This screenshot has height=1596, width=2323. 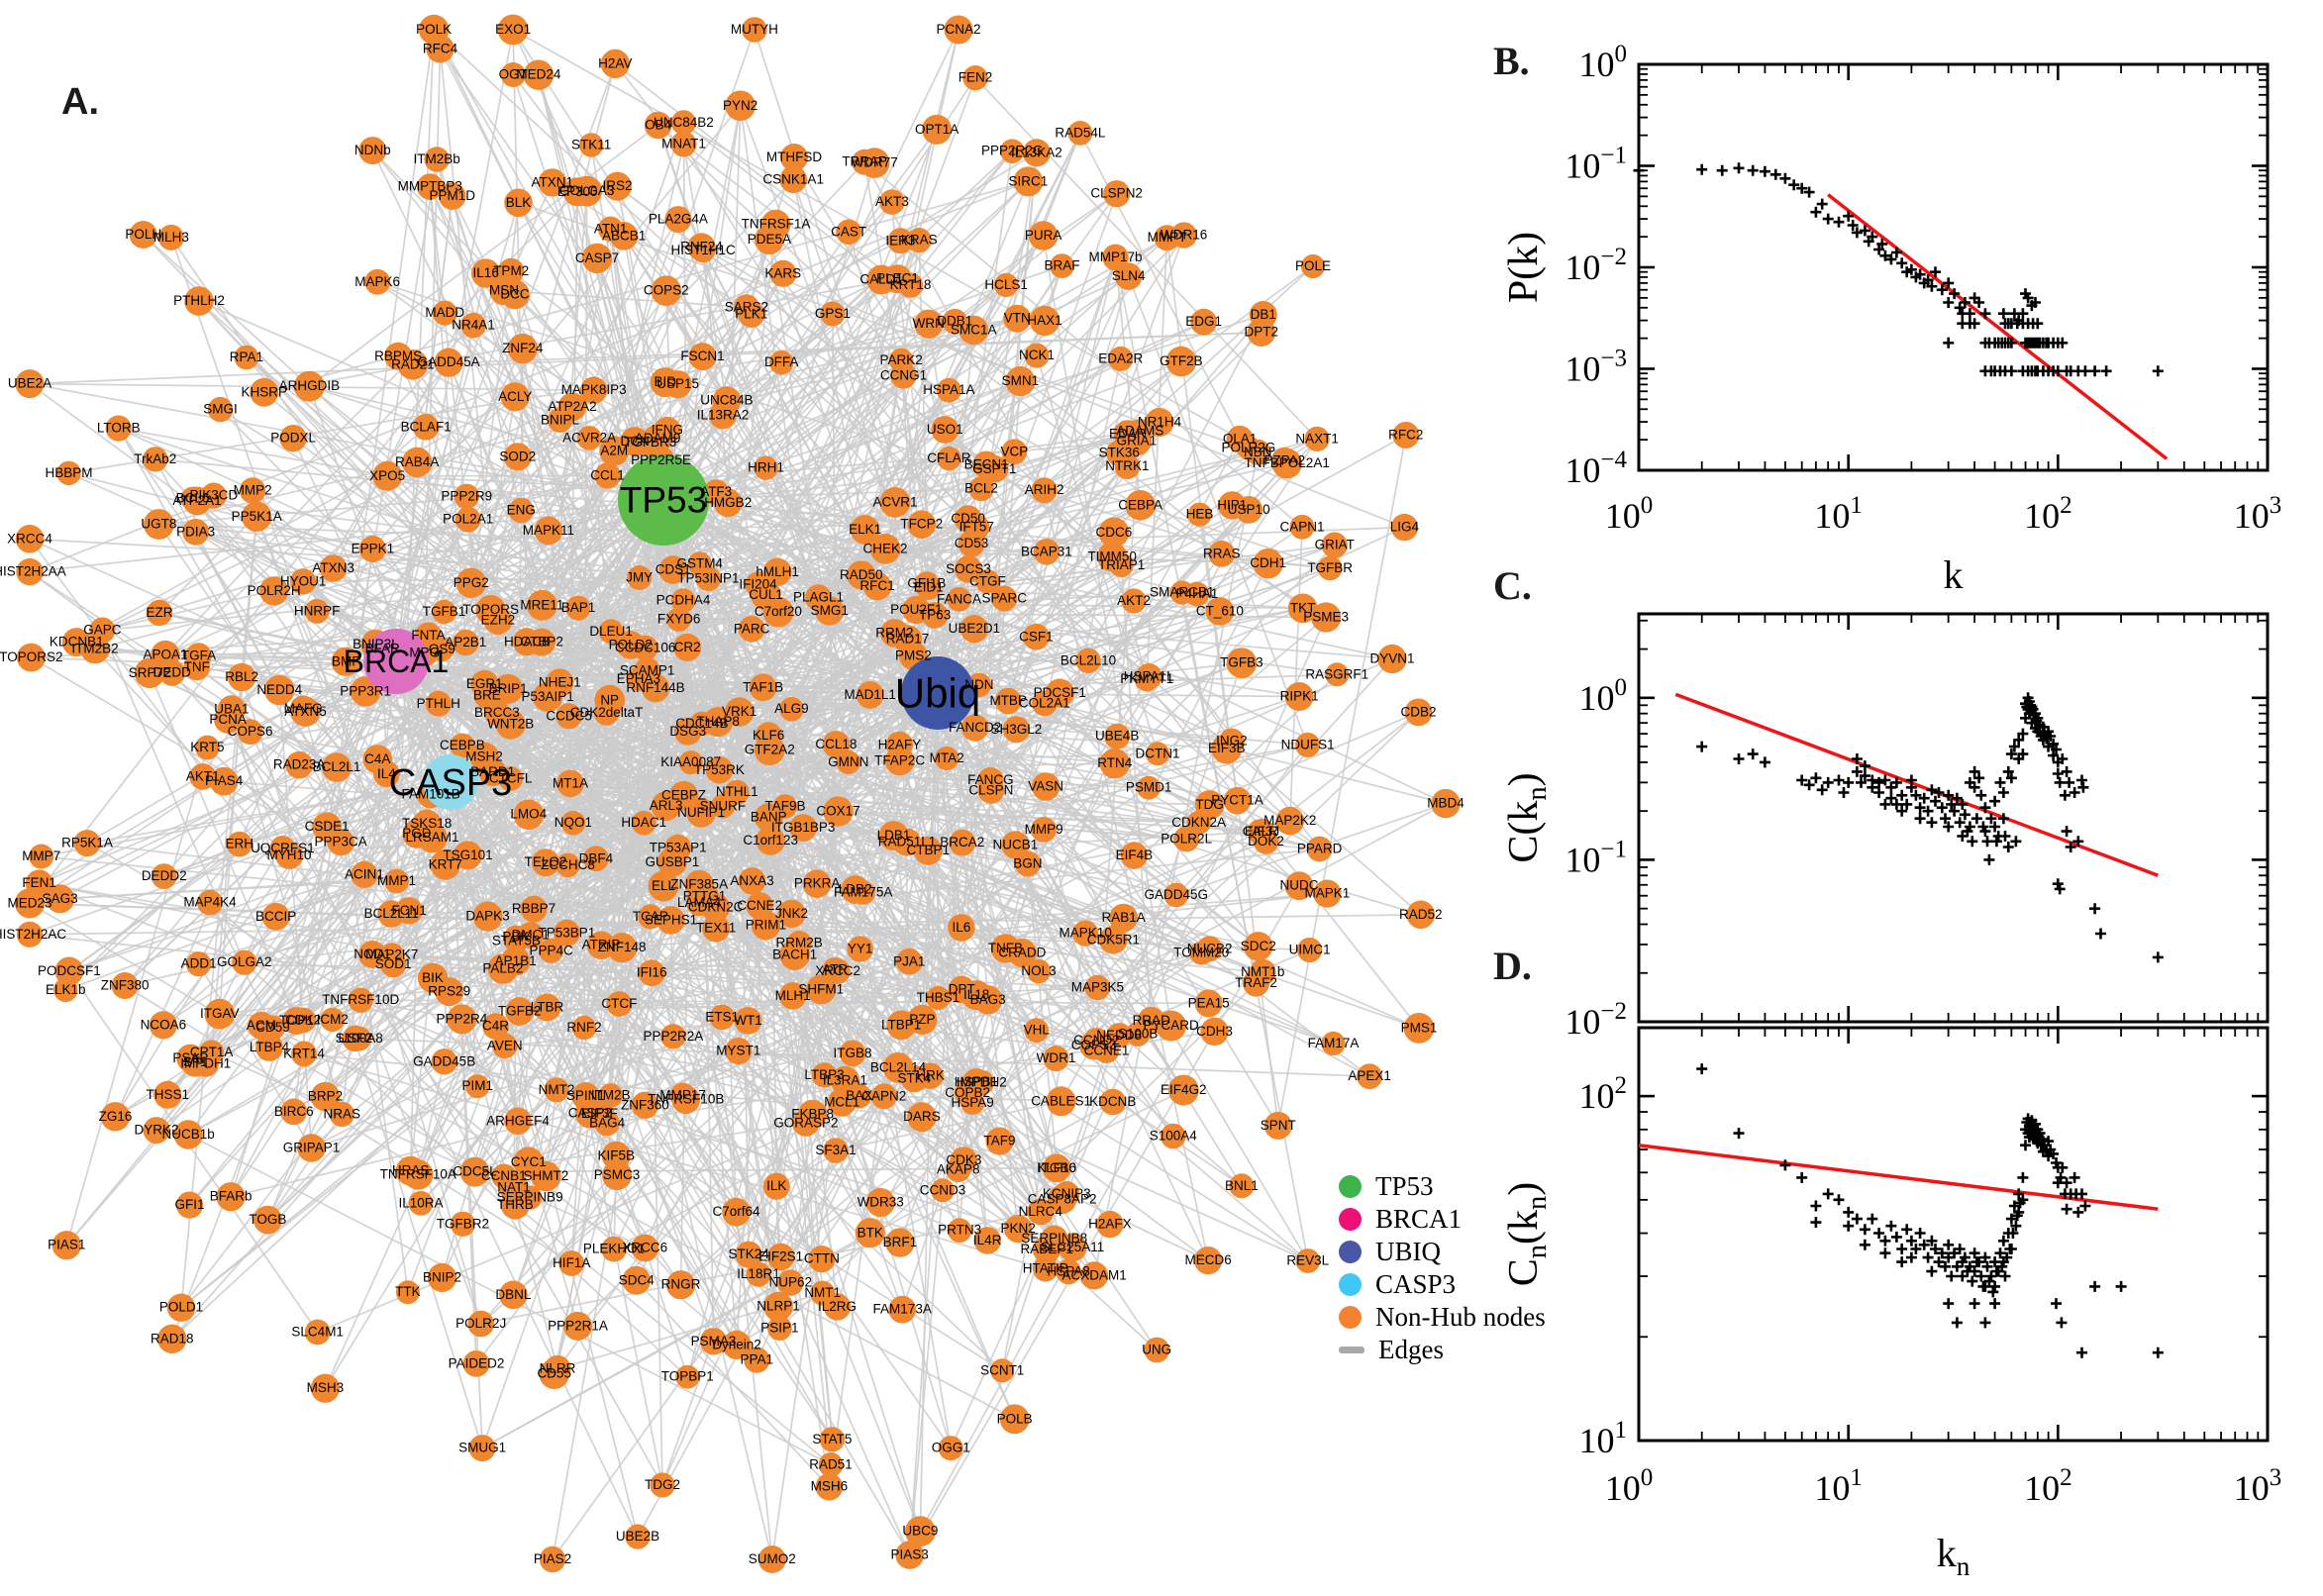 What do you see at coordinates (31, 656) in the screenshot?
I see `svg-text: TOPORS2` at bounding box center [31, 656].